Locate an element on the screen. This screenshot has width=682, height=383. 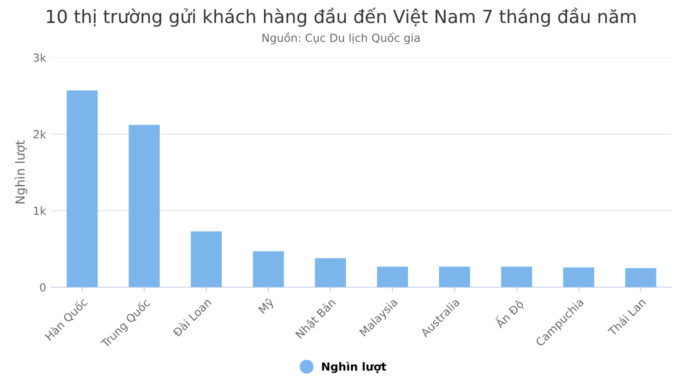
y-tick-label: 1k is located at coordinates (40, 210).